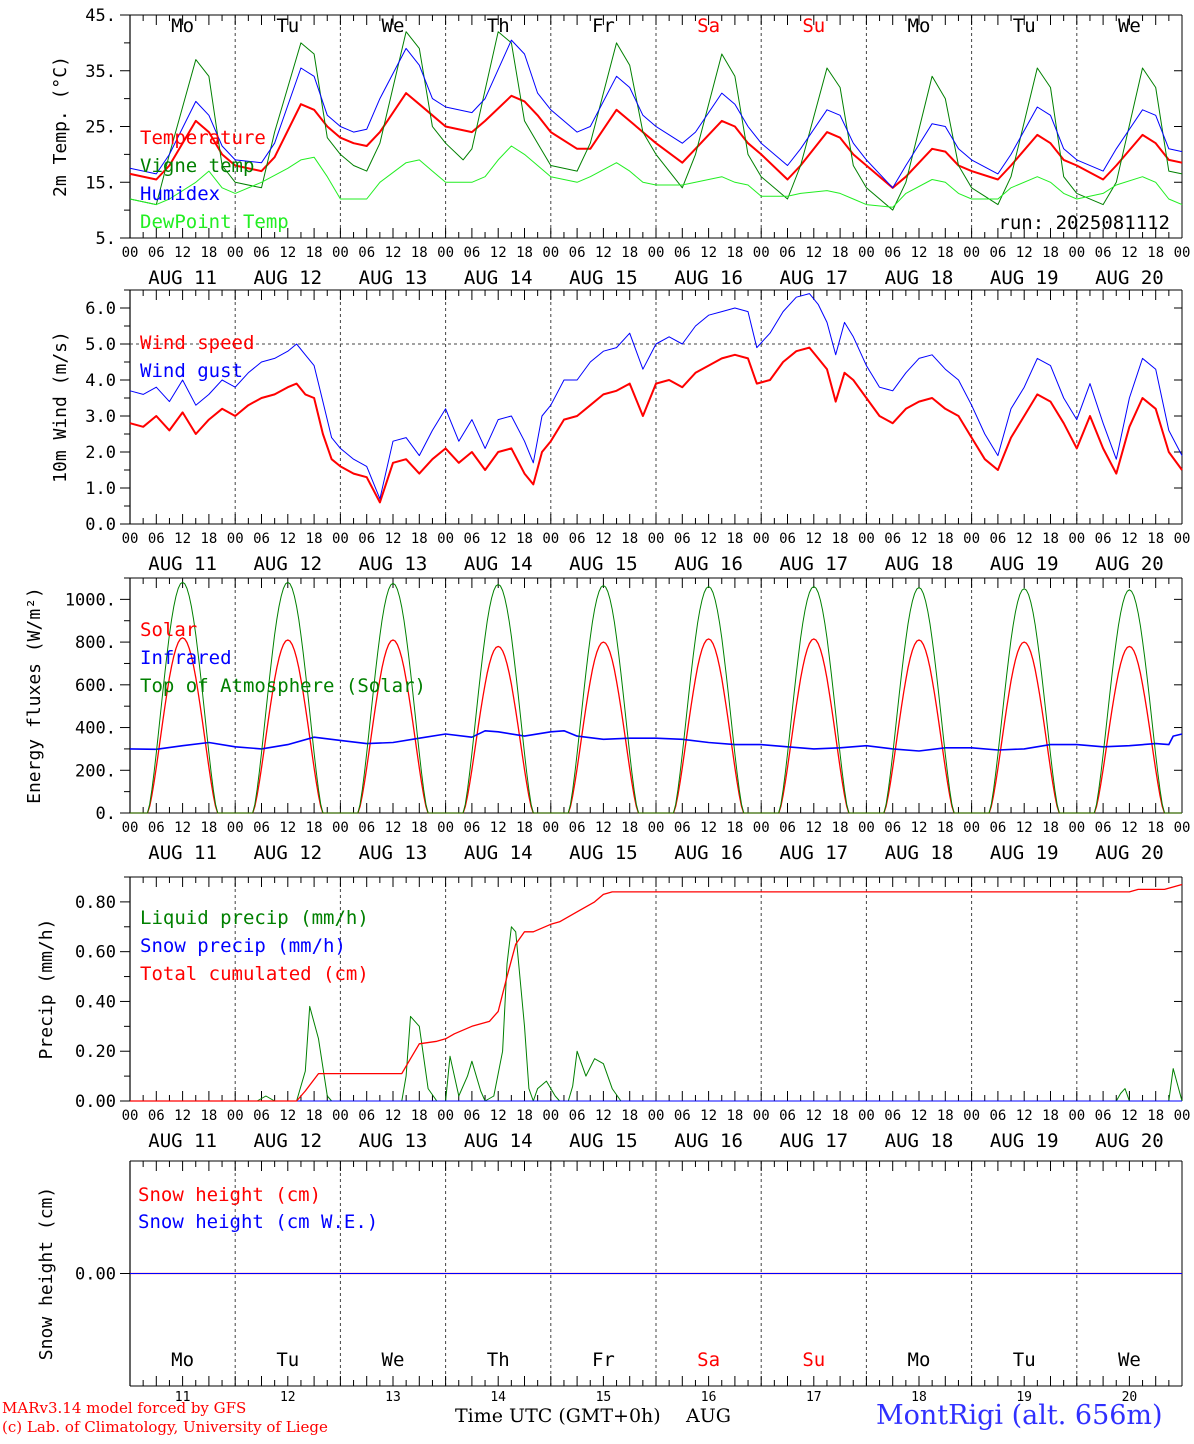 This screenshot has height=1444, width=1194. I want to click on month-label: AUG, so click(708, 1416).